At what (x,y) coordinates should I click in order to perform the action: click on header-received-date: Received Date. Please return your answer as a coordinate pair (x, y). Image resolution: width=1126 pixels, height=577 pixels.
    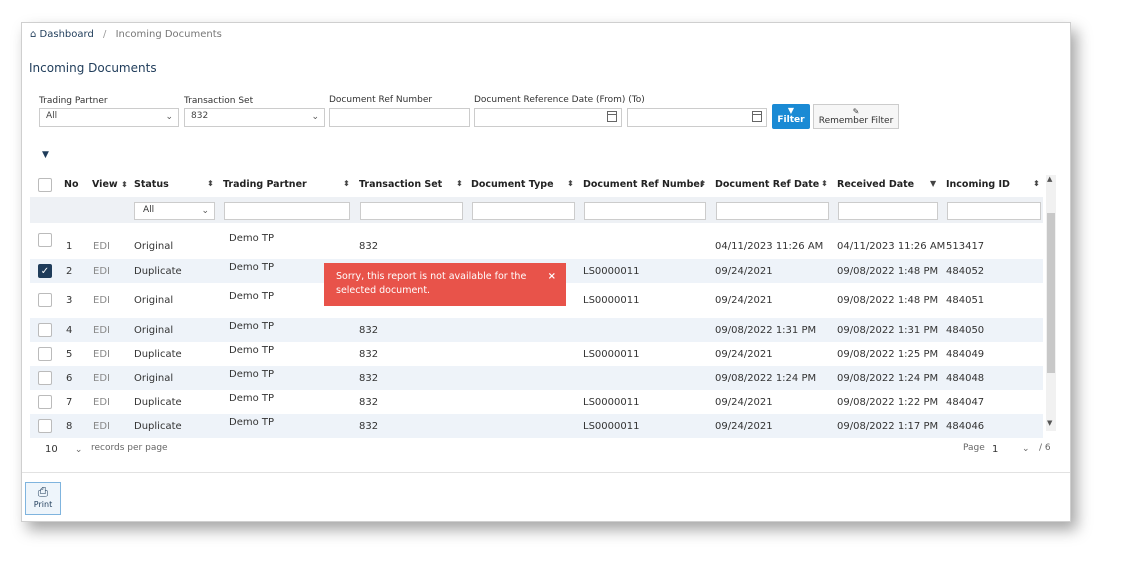
    Looking at the image, I should click on (876, 184).